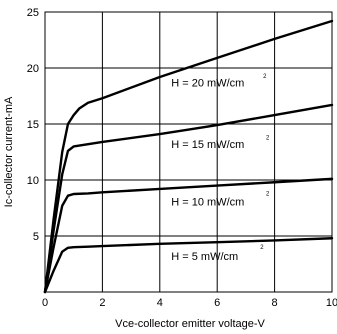 The height and width of the screenshot is (334, 337). I want to click on y-axis-label: Ic-collector current-mA, so click(9, 151).